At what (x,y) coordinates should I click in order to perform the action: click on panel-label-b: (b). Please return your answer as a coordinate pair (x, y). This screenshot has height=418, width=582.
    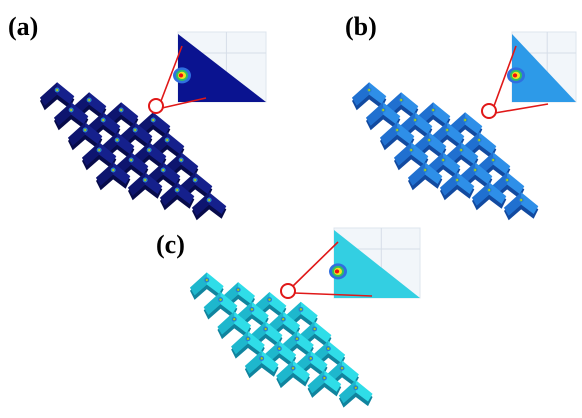
    Looking at the image, I should click on (361, 26).